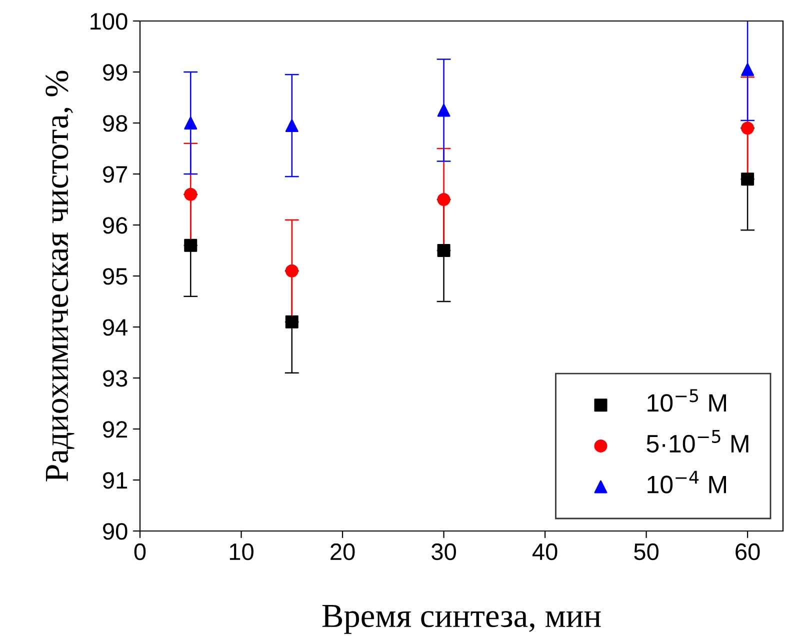 The height and width of the screenshot is (641, 794). Describe the element at coordinates (60, 276) in the screenshot. I see `y-axis-title: Радиохимическая чистота, %` at that location.